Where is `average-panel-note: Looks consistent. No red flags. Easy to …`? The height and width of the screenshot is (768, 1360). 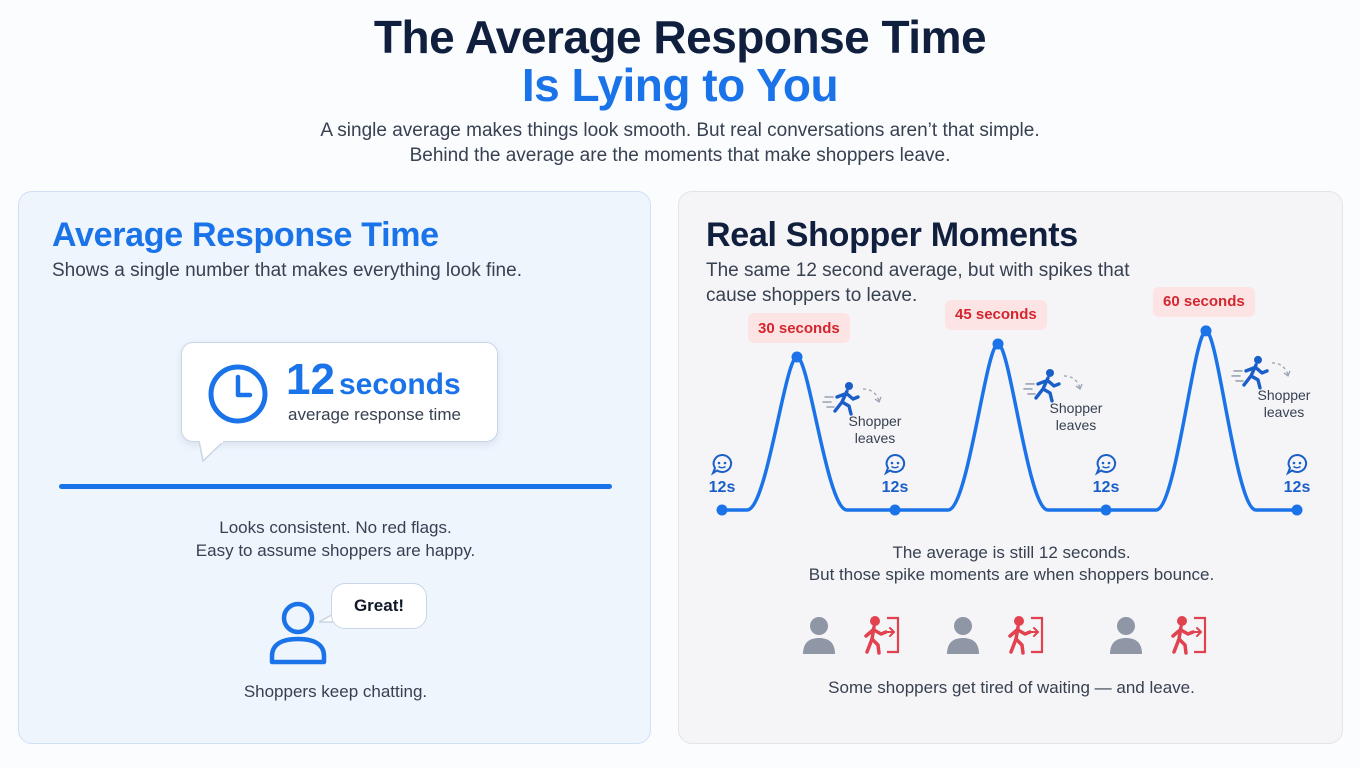 average-panel-note: Looks consistent. No red flags. Easy to … is located at coordinates (335, 539).